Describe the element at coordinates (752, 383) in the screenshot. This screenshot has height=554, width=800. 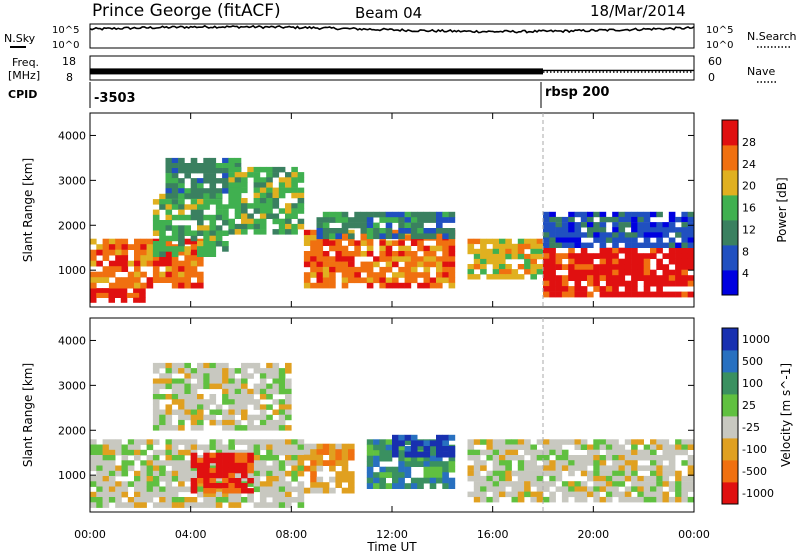
I see `velocity-colorbar-tick-label: 100` at that location.